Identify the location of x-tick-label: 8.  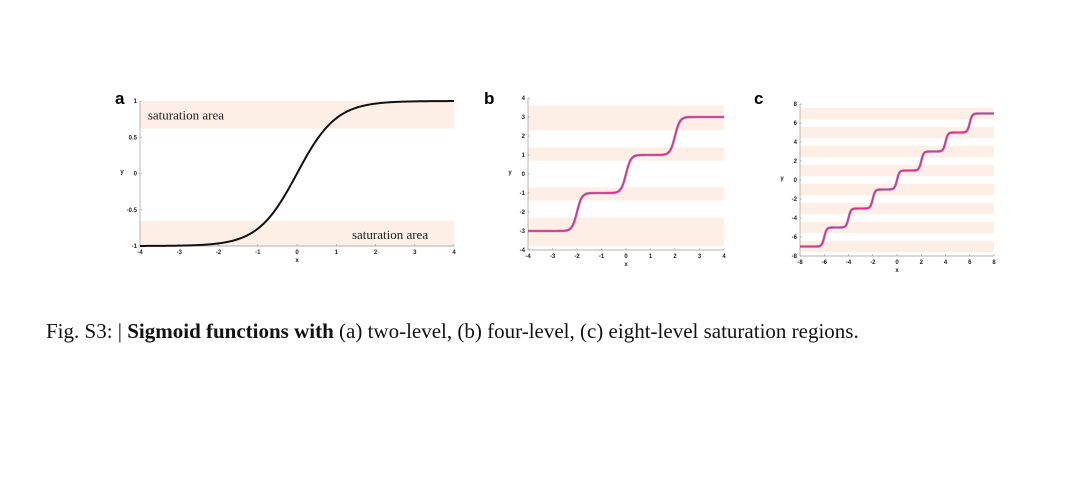
(994, 263).